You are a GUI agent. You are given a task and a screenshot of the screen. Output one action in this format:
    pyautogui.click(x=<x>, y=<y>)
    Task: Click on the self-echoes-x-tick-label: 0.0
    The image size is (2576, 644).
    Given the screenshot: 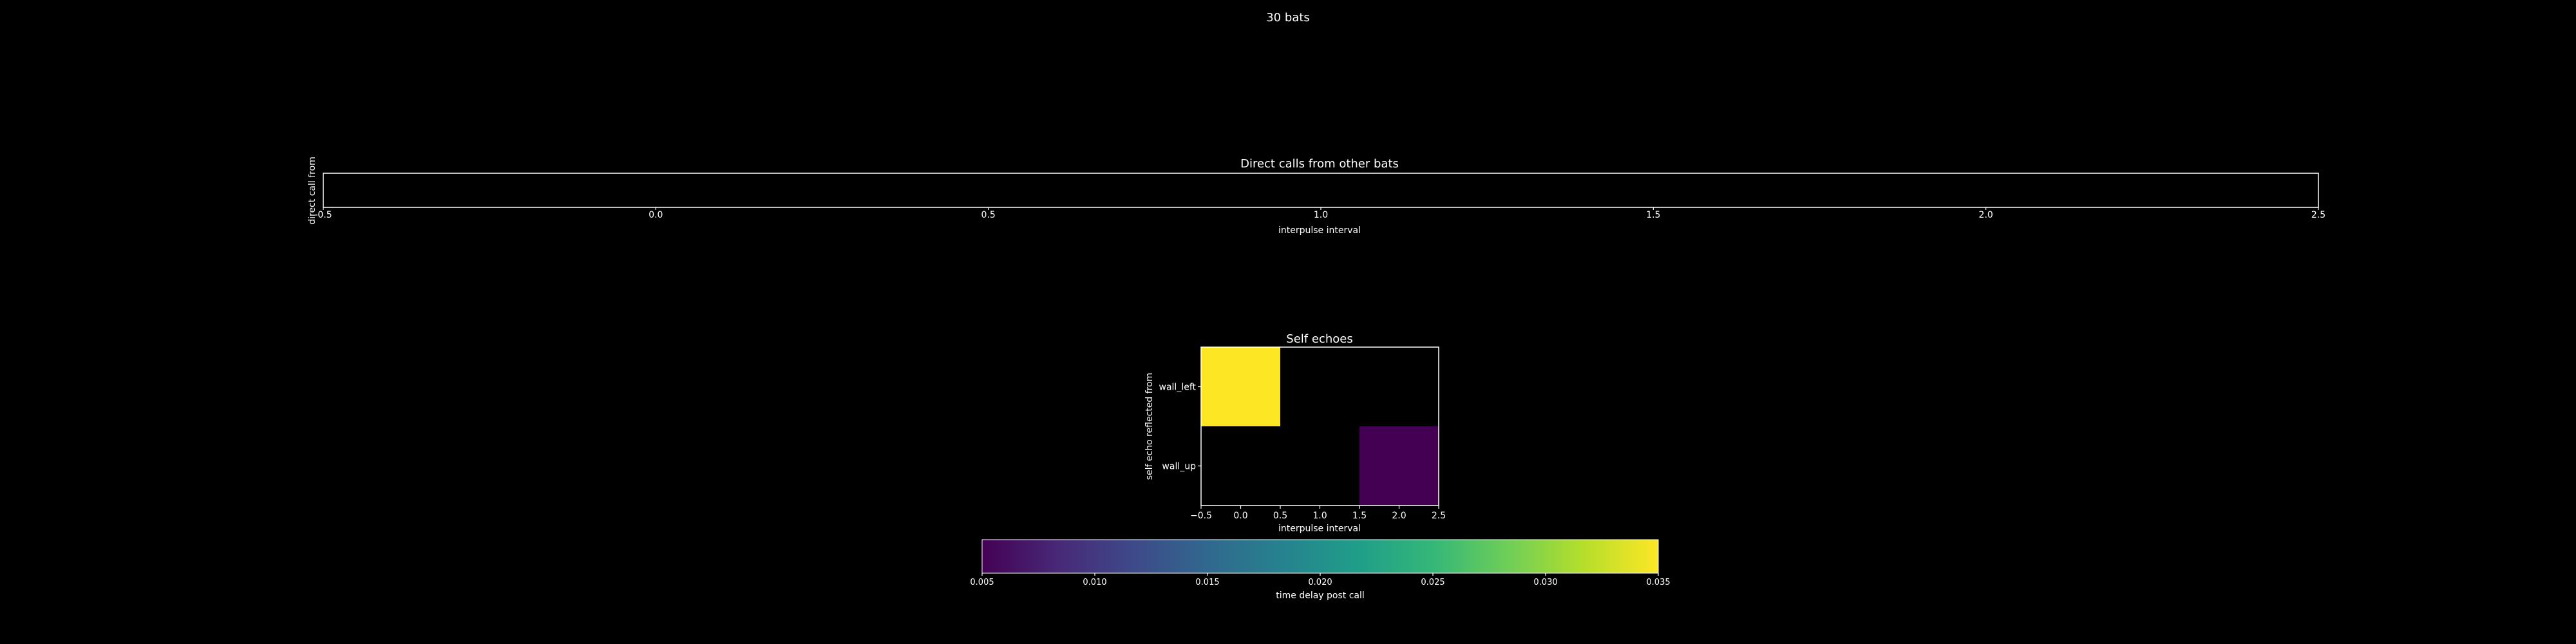 What is the action you would take?
    pyautogui.click(x=1240, y=516)
    